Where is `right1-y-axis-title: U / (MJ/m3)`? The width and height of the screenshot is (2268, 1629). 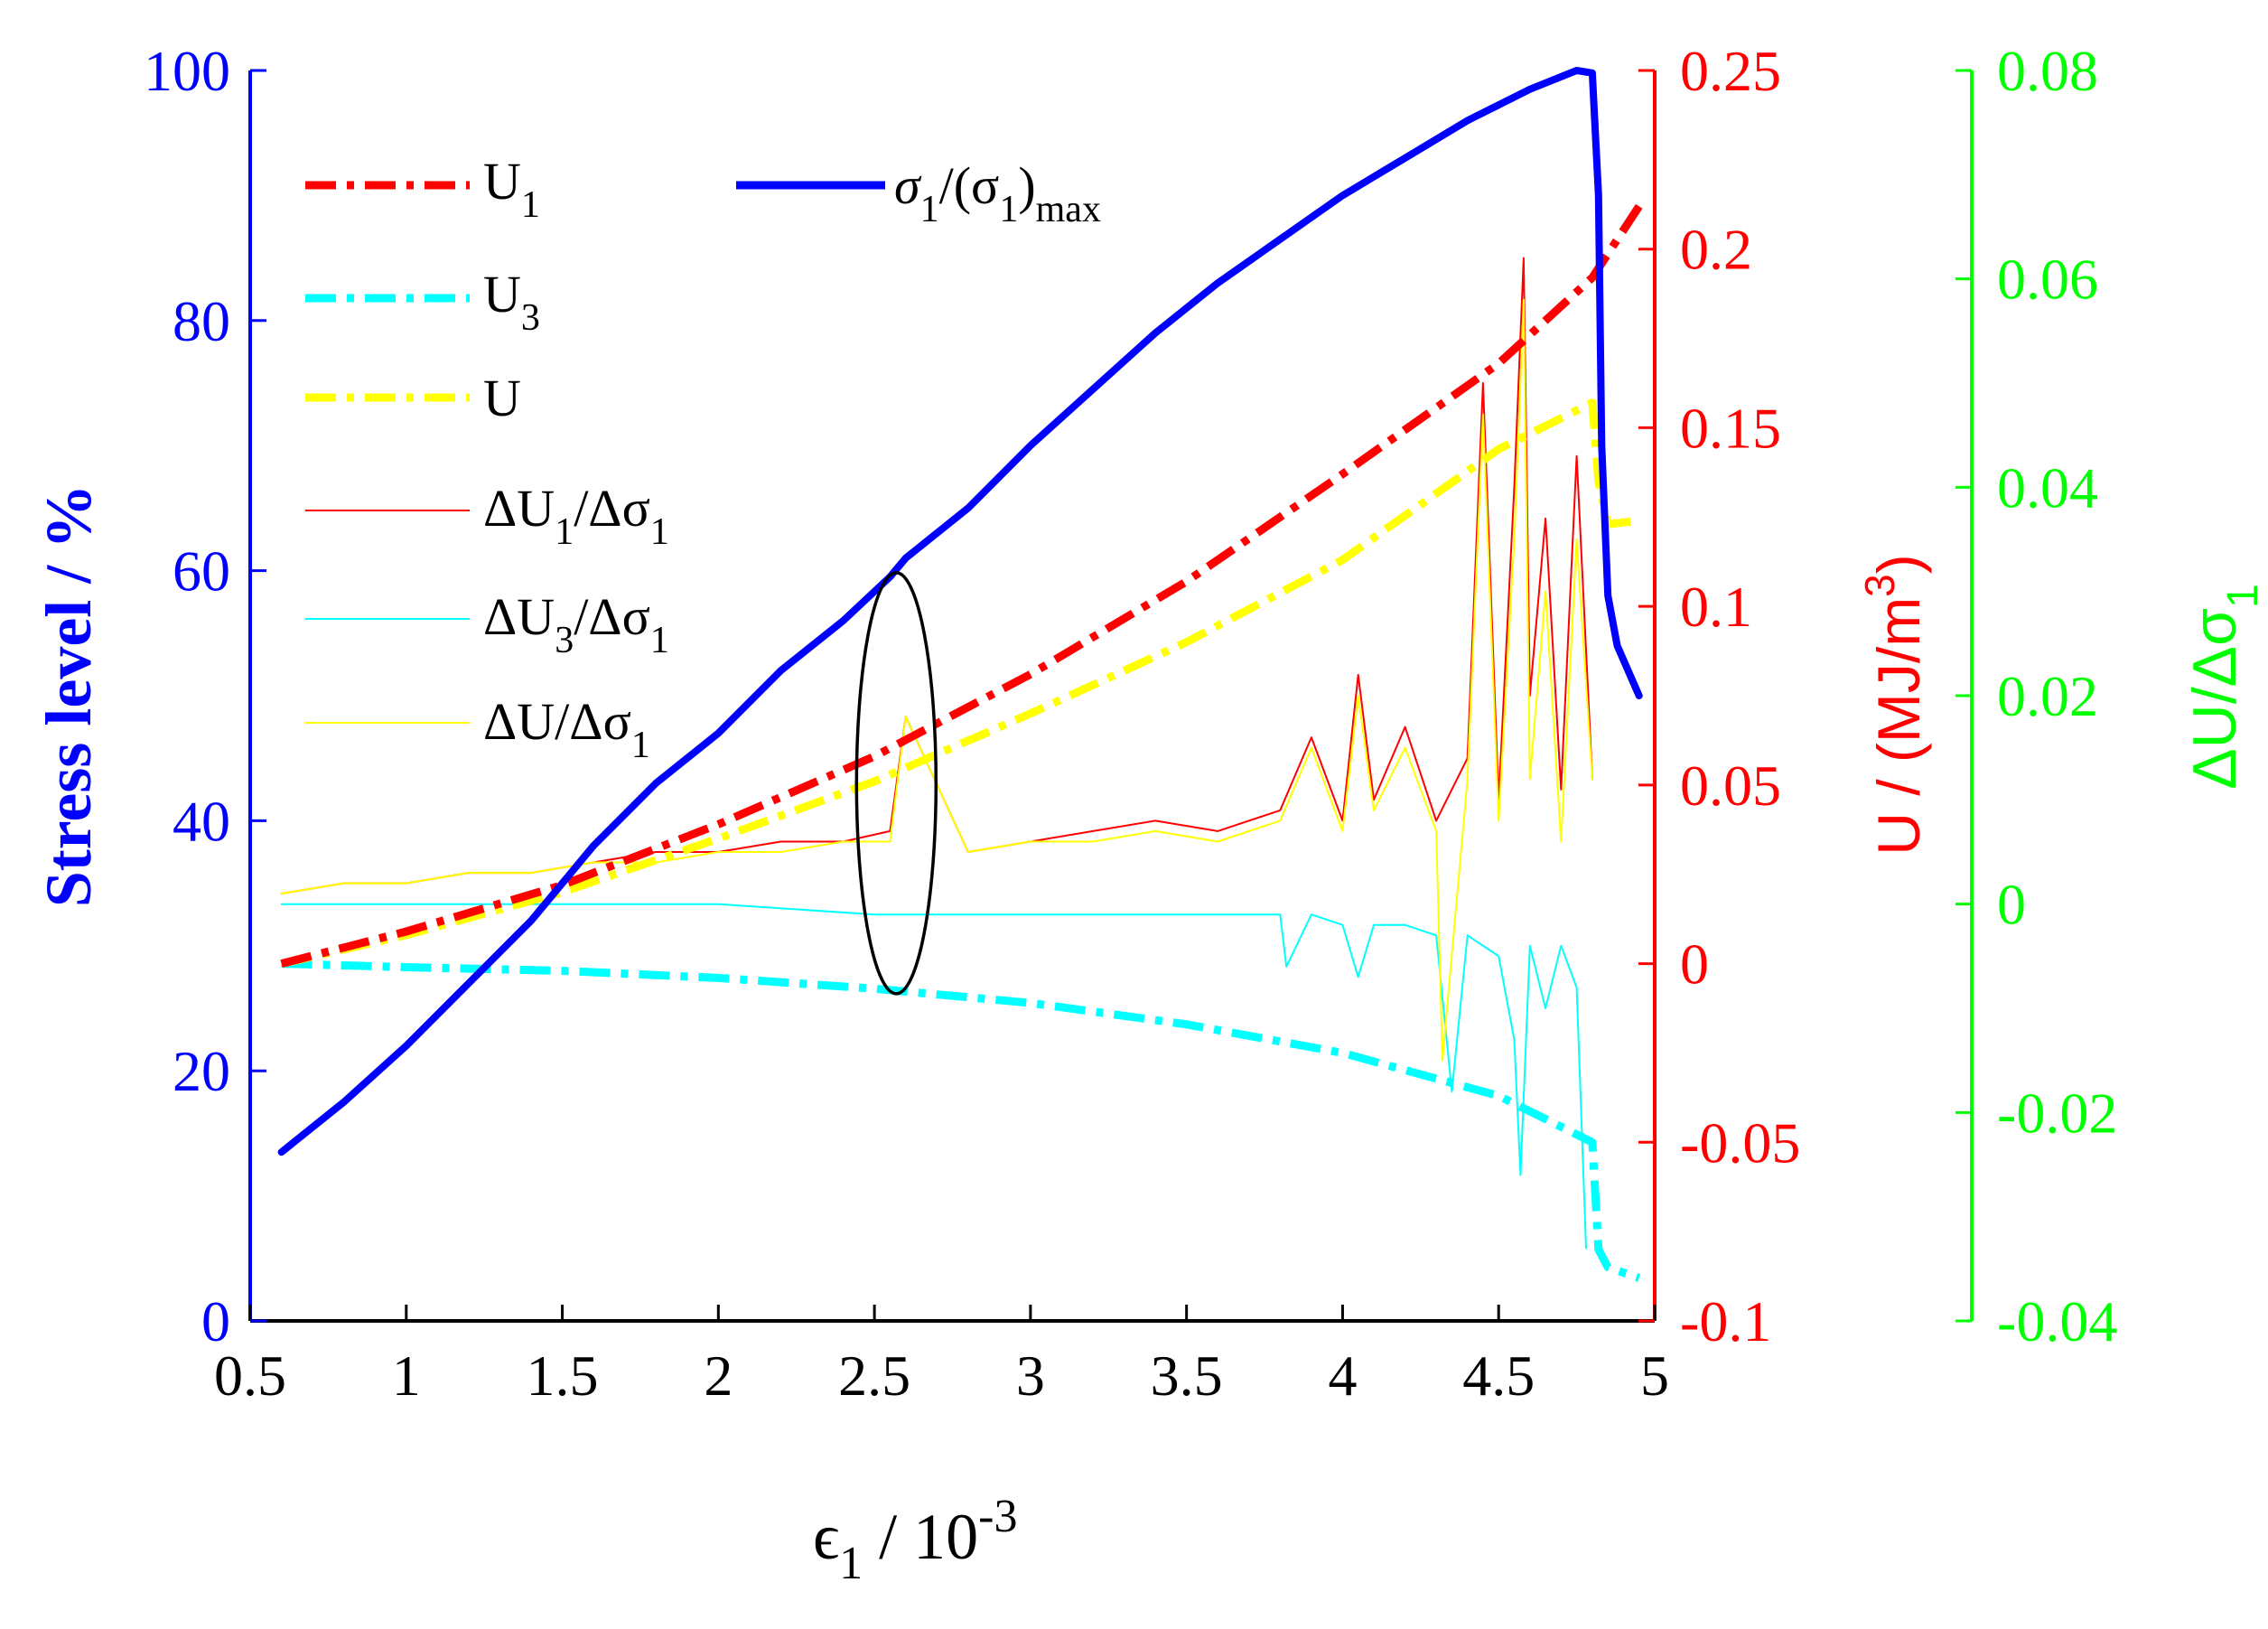 right1-y-axis-title: U / (MJ/m3) is located at coordinates (1894, 705).